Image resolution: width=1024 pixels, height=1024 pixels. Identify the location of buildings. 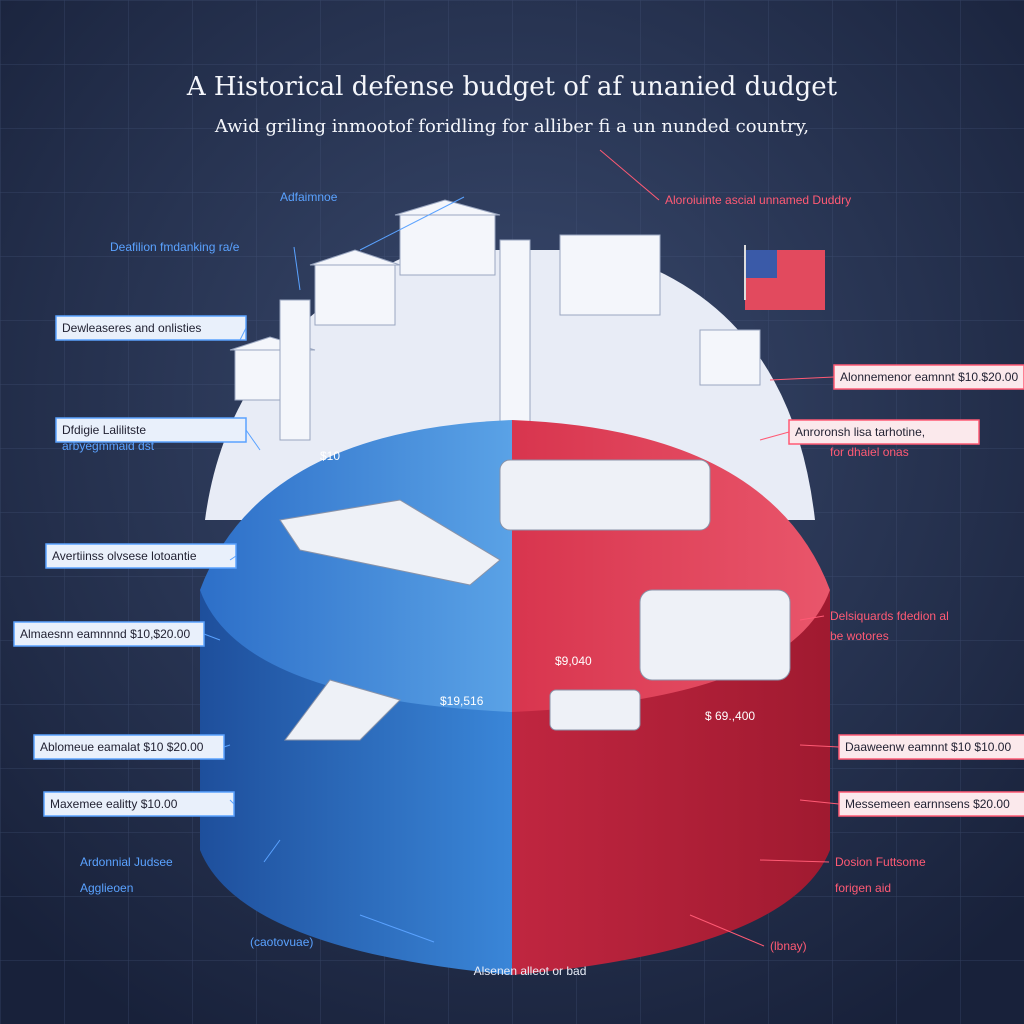
(495, 320).